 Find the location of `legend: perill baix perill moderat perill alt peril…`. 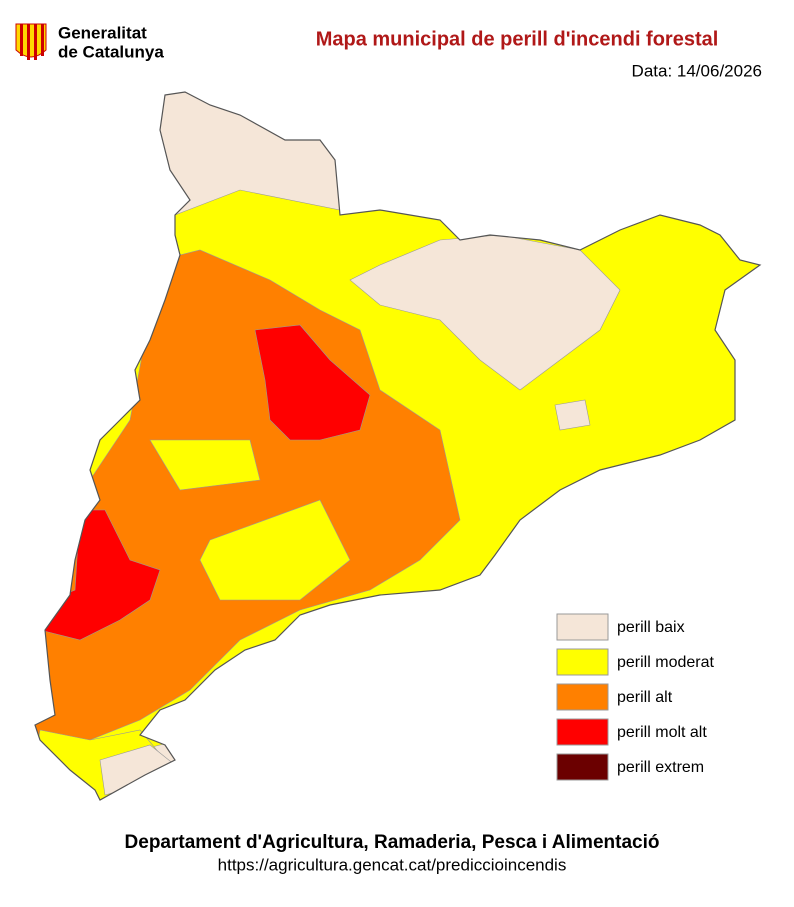

legend: perill baix perill moderat perill alt peril… is located at coordinates (635, 697).